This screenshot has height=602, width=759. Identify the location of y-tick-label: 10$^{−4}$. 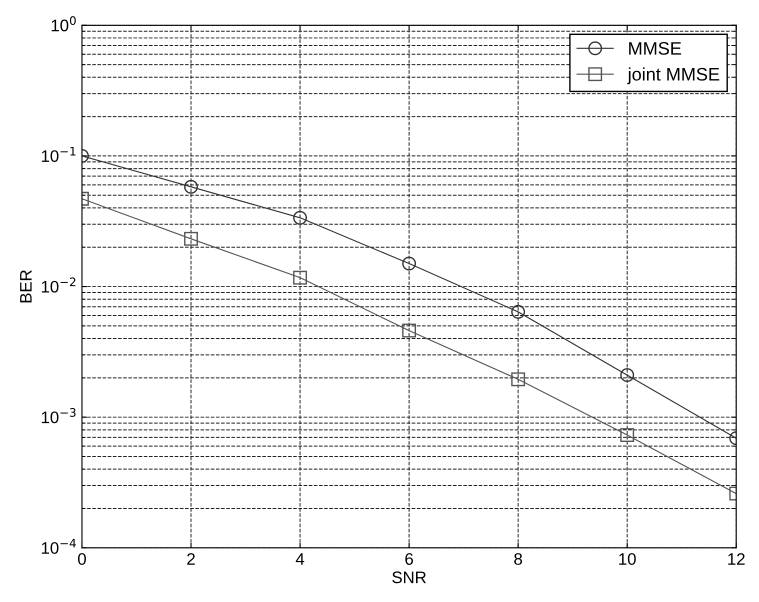
(59, 546).